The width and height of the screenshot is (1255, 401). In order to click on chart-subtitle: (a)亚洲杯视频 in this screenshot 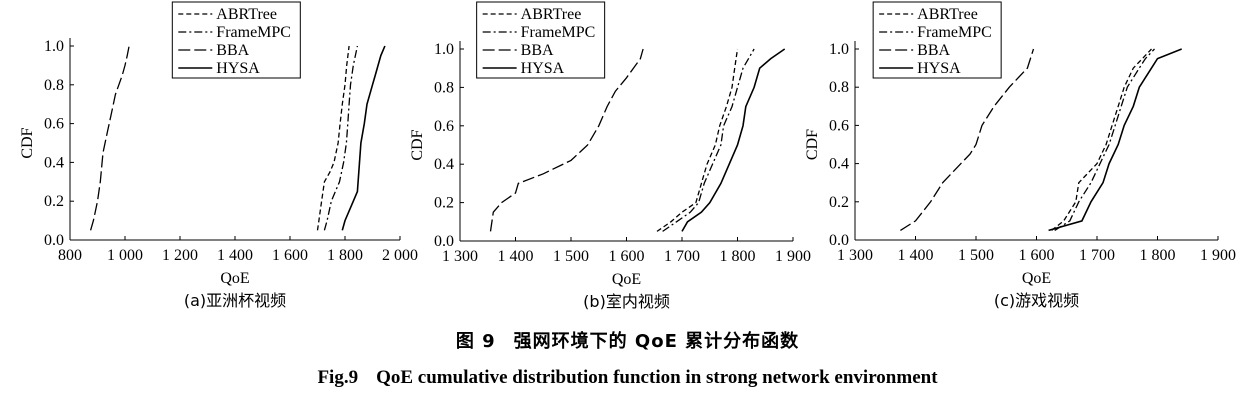, I will do `click(235, 300)`.